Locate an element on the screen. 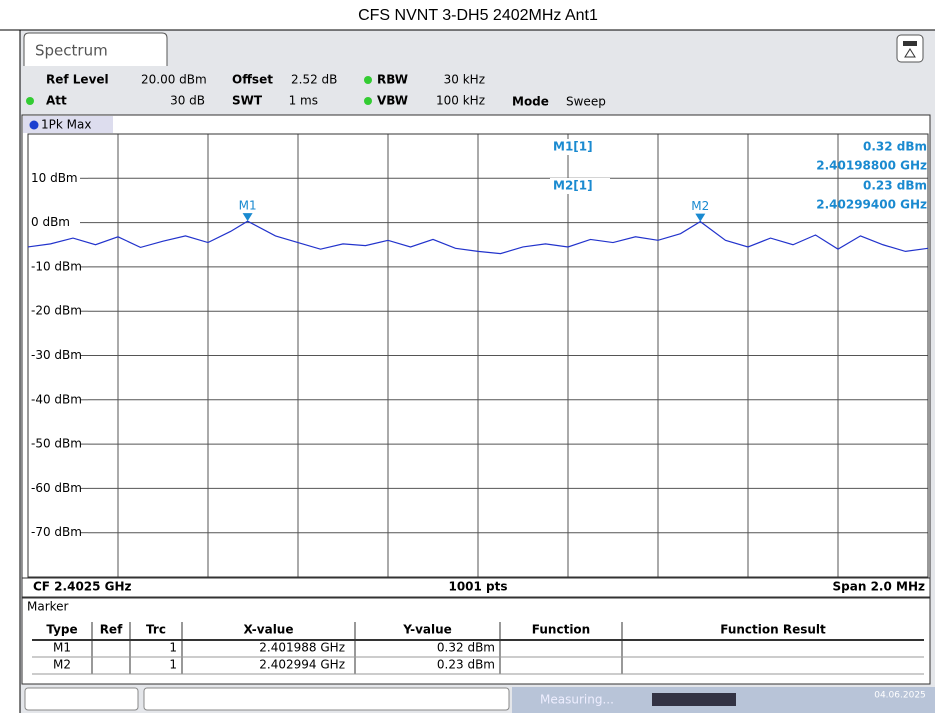  span: Span 2.0 MHz is located at coordinates (879, 587).